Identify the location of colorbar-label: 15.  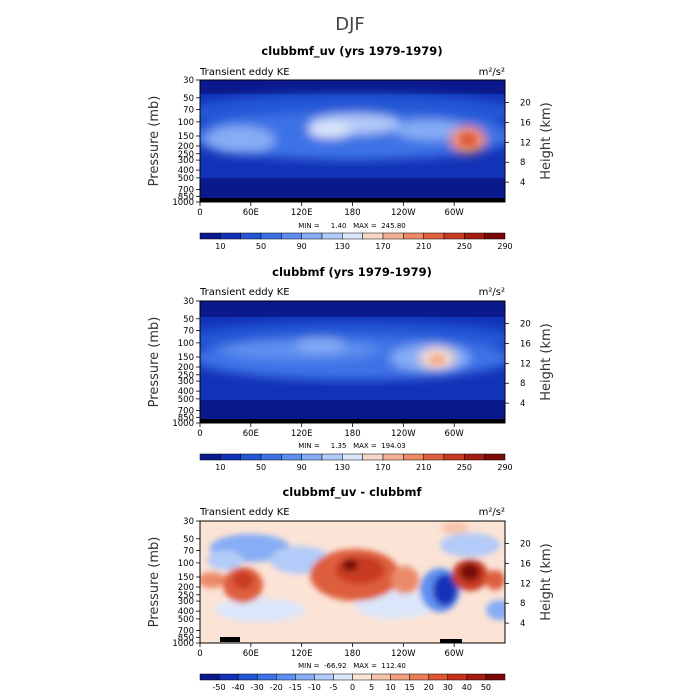
(410, 687).